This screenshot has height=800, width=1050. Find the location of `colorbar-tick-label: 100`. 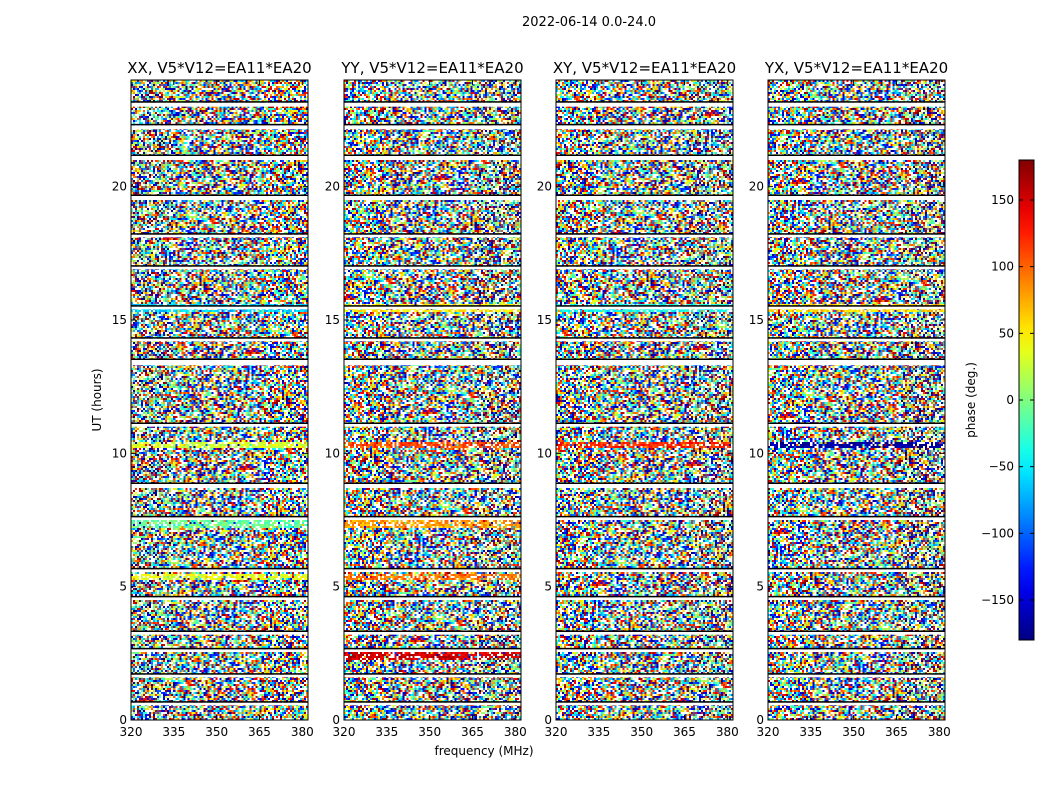

colorbar-tick-label: 100 is located at coordinates (1002, 267).